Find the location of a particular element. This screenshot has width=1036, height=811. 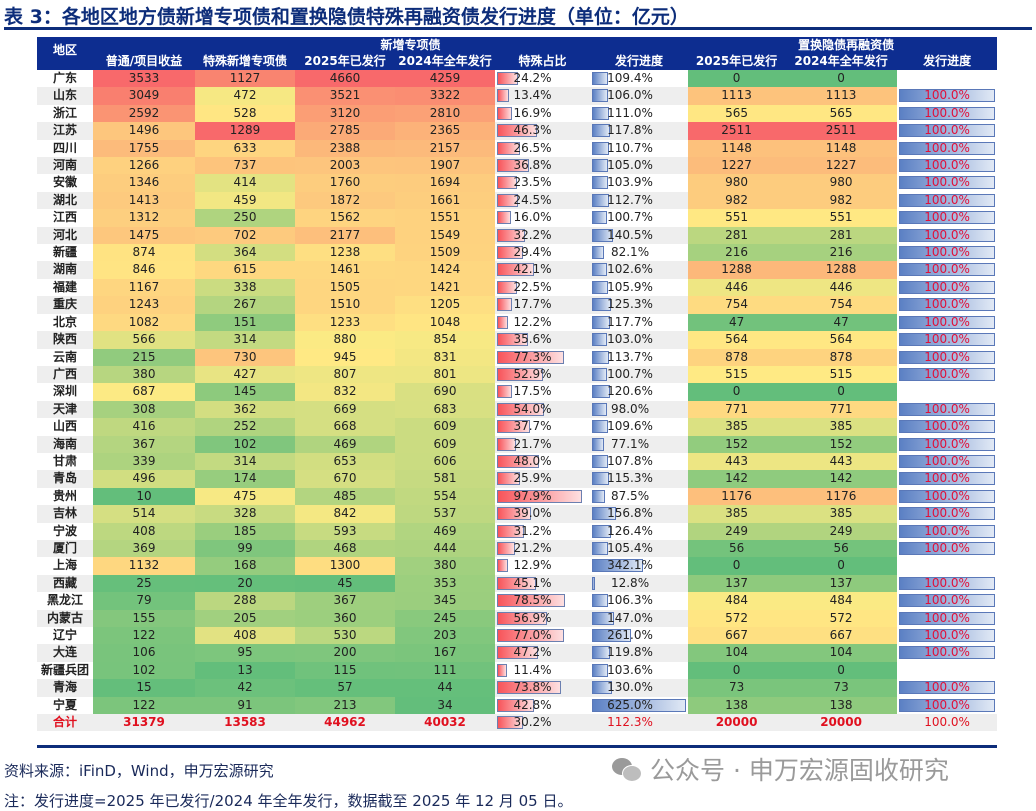

special-ratio-cell: 11.4% is located at coordinates (542, 670).